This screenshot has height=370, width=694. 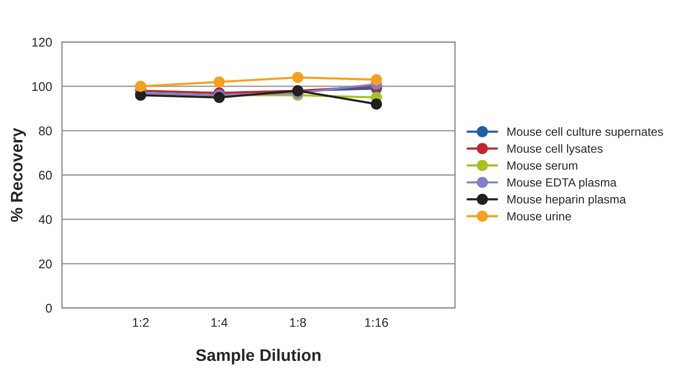 I want to click on y-tick-label: 100, so click(x=42, y=86).